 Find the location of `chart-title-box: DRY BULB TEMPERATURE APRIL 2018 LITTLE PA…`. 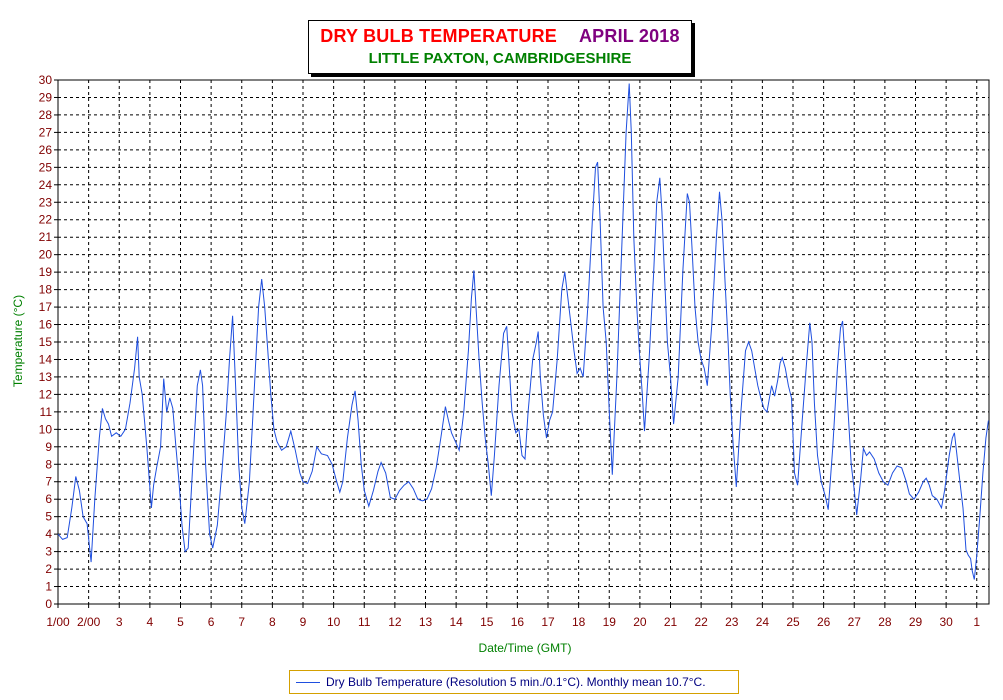

chart-title-box: DRY BULB TEMPERATURE APRIL 2018 LITTLE PA… is located at coordinates (500, 47).